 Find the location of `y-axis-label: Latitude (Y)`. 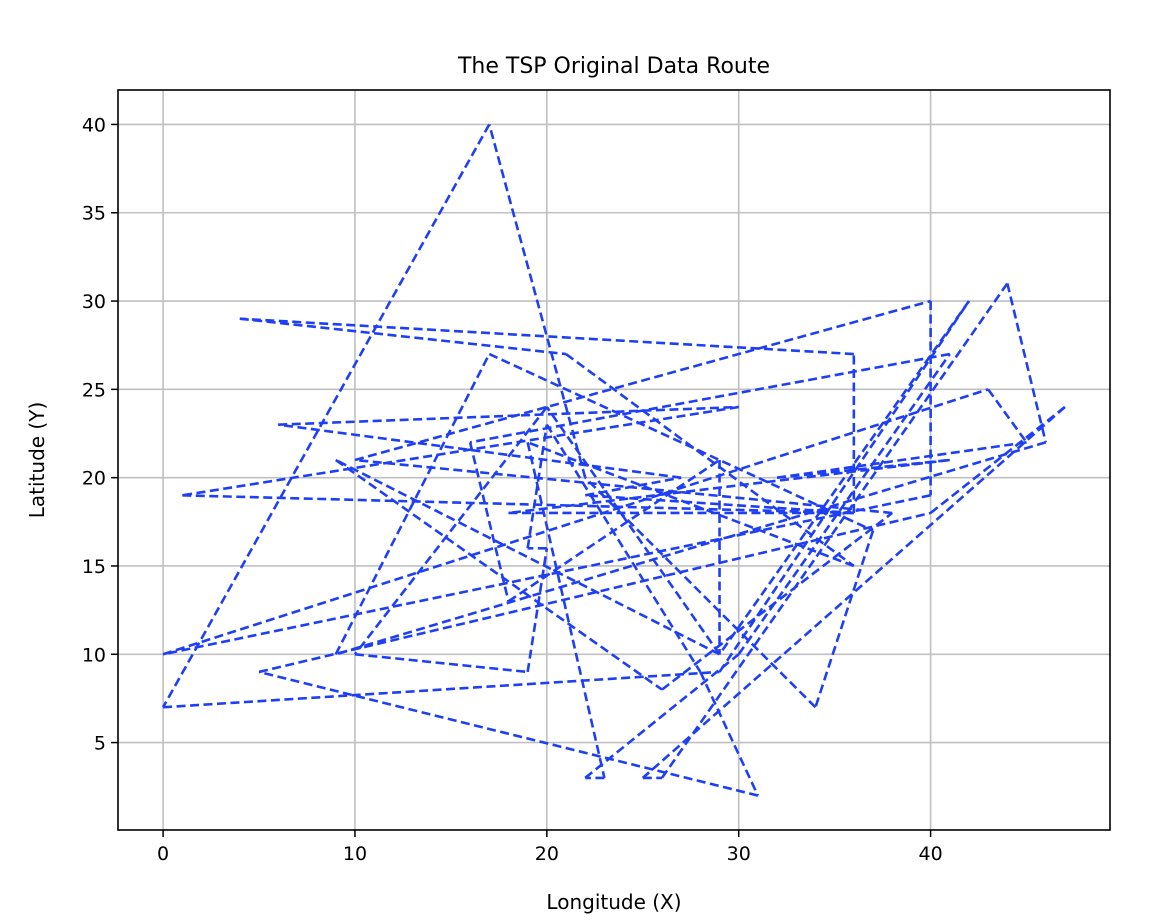

y-axis-label: Latitude (Y) is located at coordinates (37, 460).